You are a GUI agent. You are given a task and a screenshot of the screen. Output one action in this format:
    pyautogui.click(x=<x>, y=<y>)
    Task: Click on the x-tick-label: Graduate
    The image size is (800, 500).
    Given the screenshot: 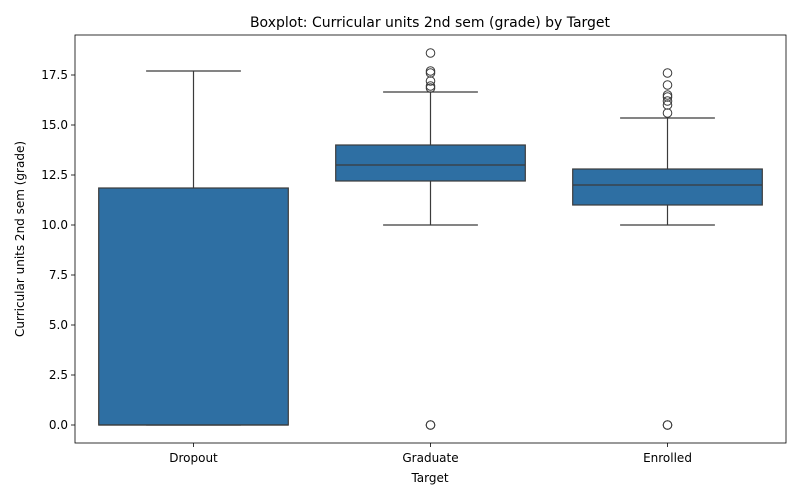 What is the action you would take?
    pyautogui.click(x=430, y=458)
    